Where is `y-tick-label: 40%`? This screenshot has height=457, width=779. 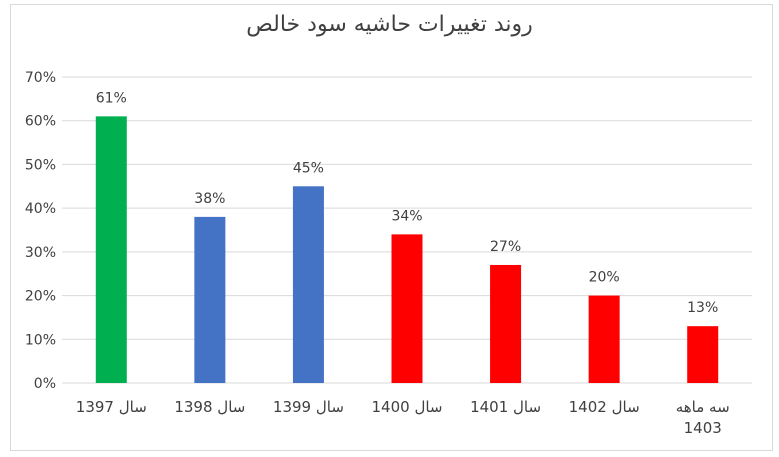 y-tick-label: 40% is located at coordinates (40, 209).